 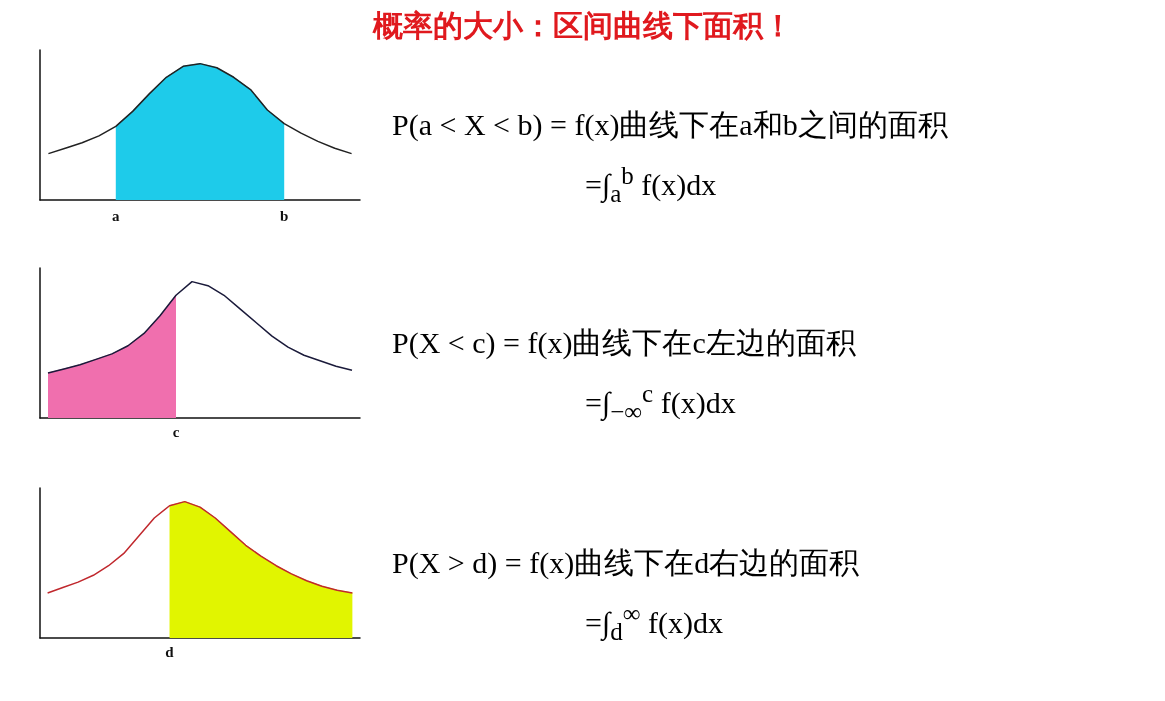 What do you see at coordinates (626, 563) in the screenshot?
I see `text: P(X > d) = f(x)曲线下在d右边的面积` at bounding box center [626, 563].